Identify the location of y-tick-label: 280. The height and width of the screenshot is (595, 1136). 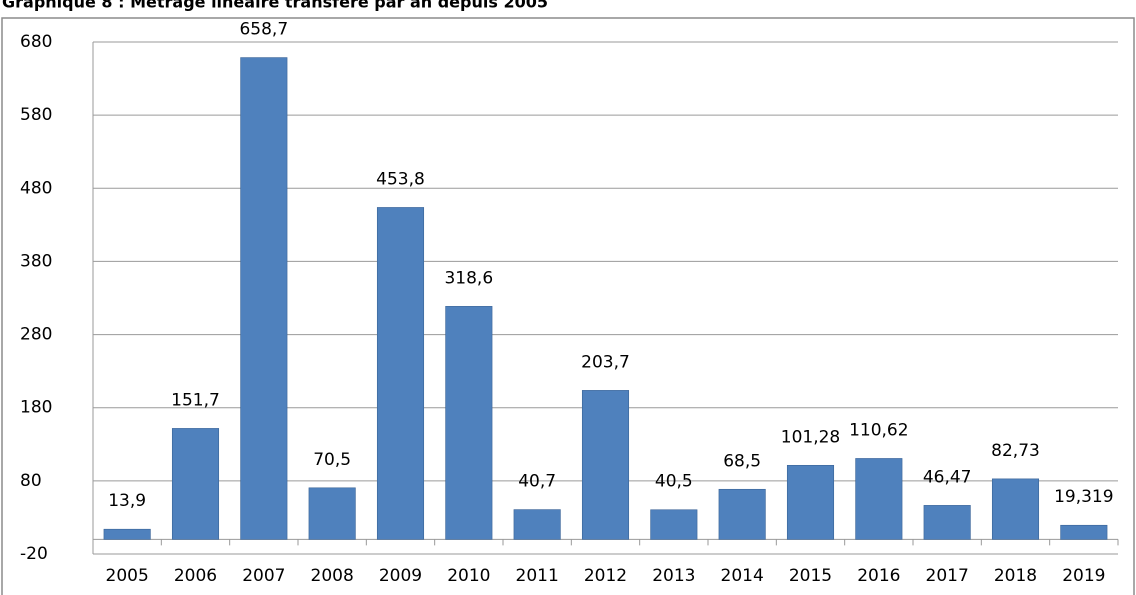
(36, 335).